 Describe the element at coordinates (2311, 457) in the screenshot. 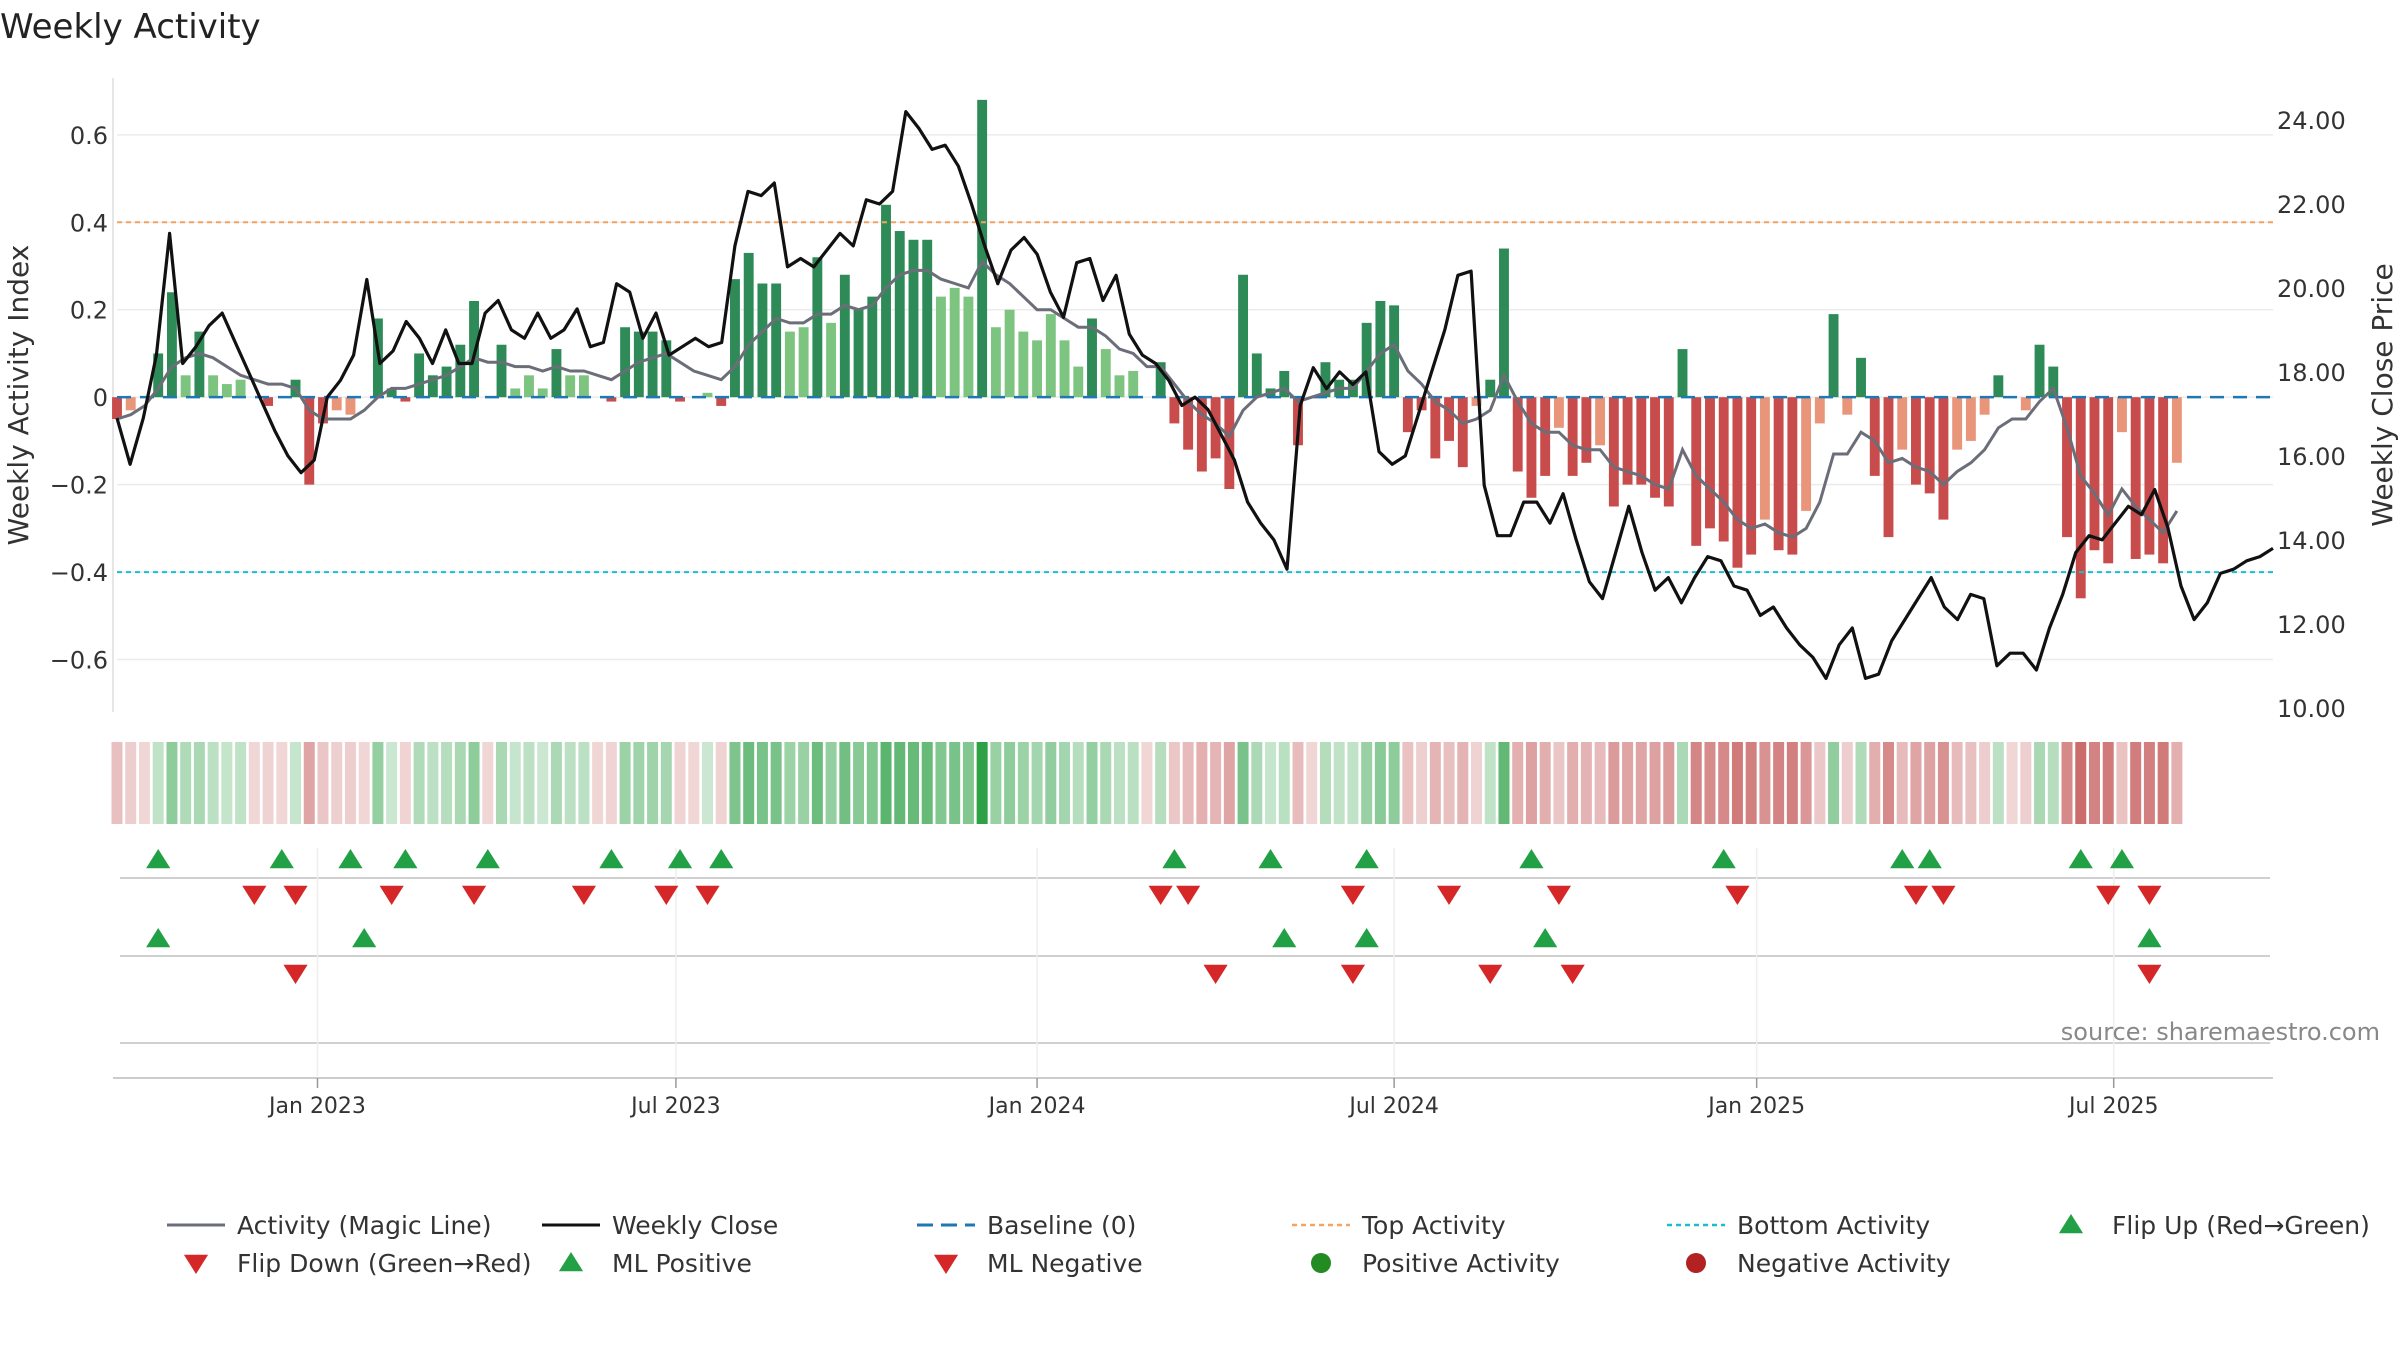

I see `y-tick-label-right: 16.00` at that location.